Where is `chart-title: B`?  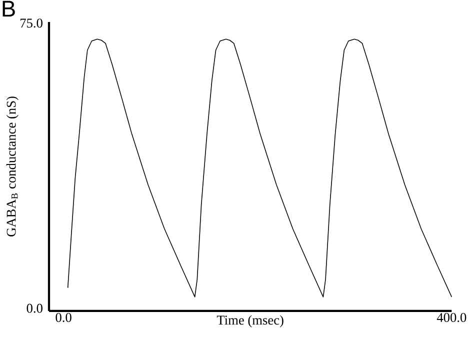 chart-title: B is located at coordinates (8, 8).